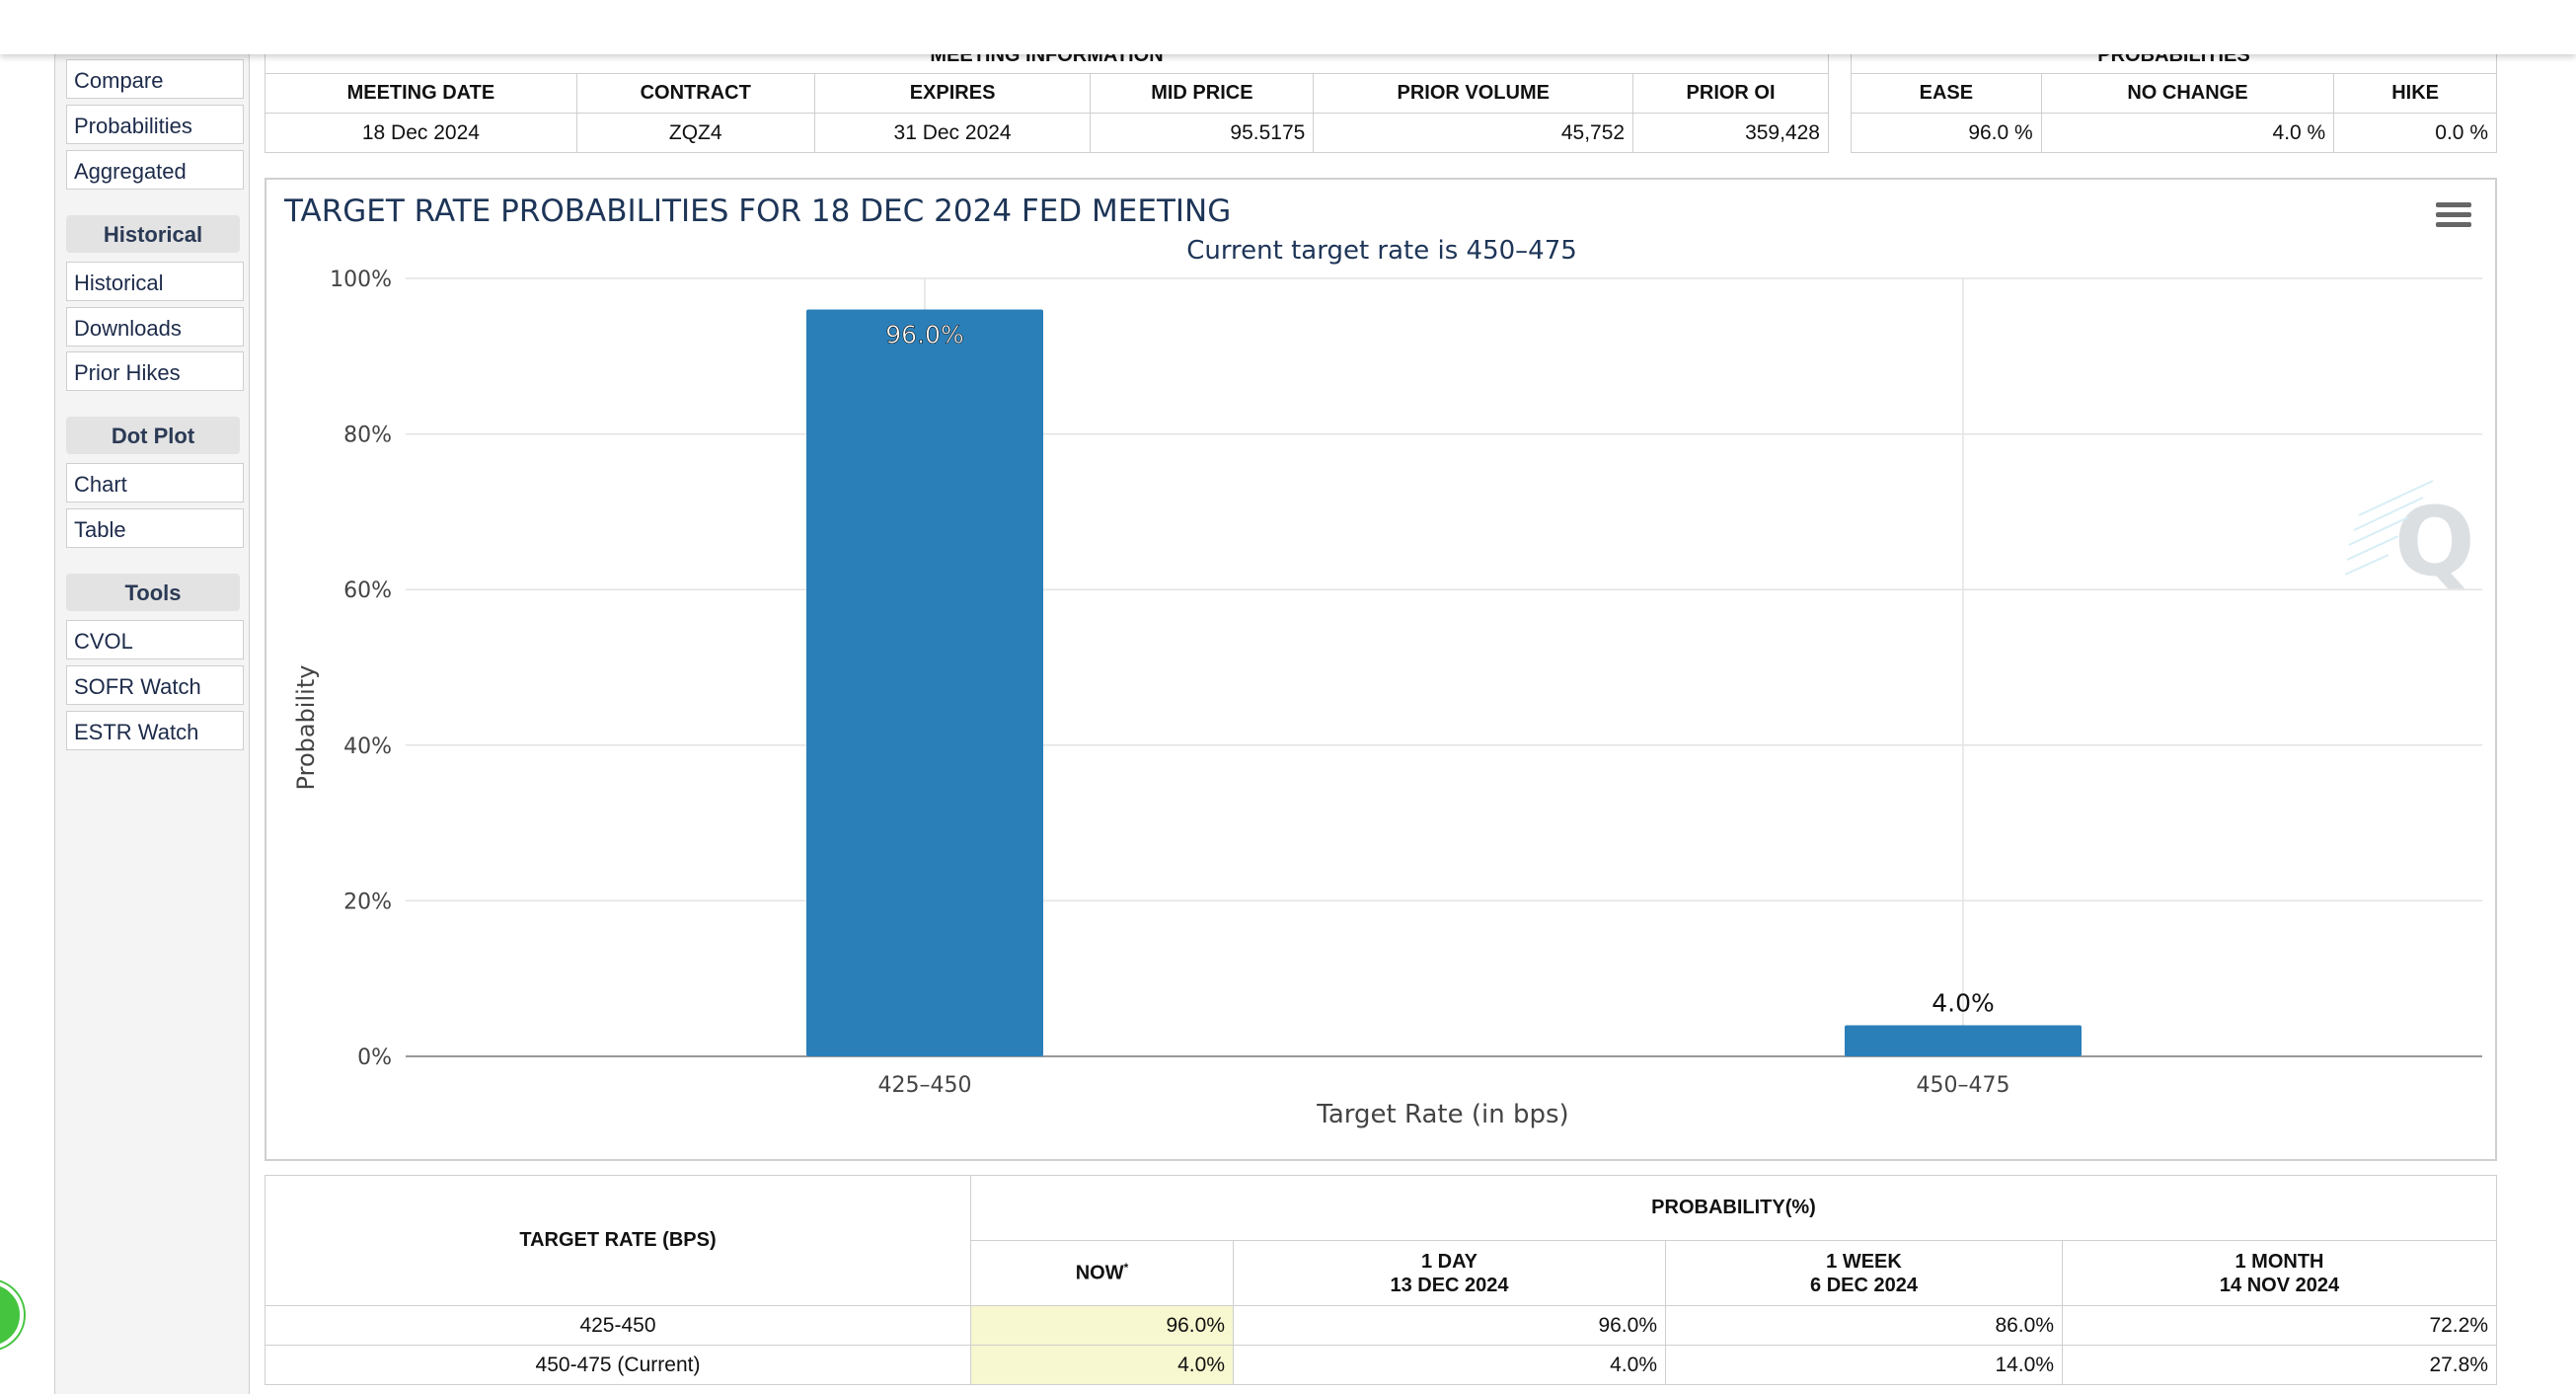 This screenshot has height=1394, width=2576. Describe the element at coordinates (155, 125) in the screenshot. I see `sidebar-item-probabilities: Probabilities` at that location.